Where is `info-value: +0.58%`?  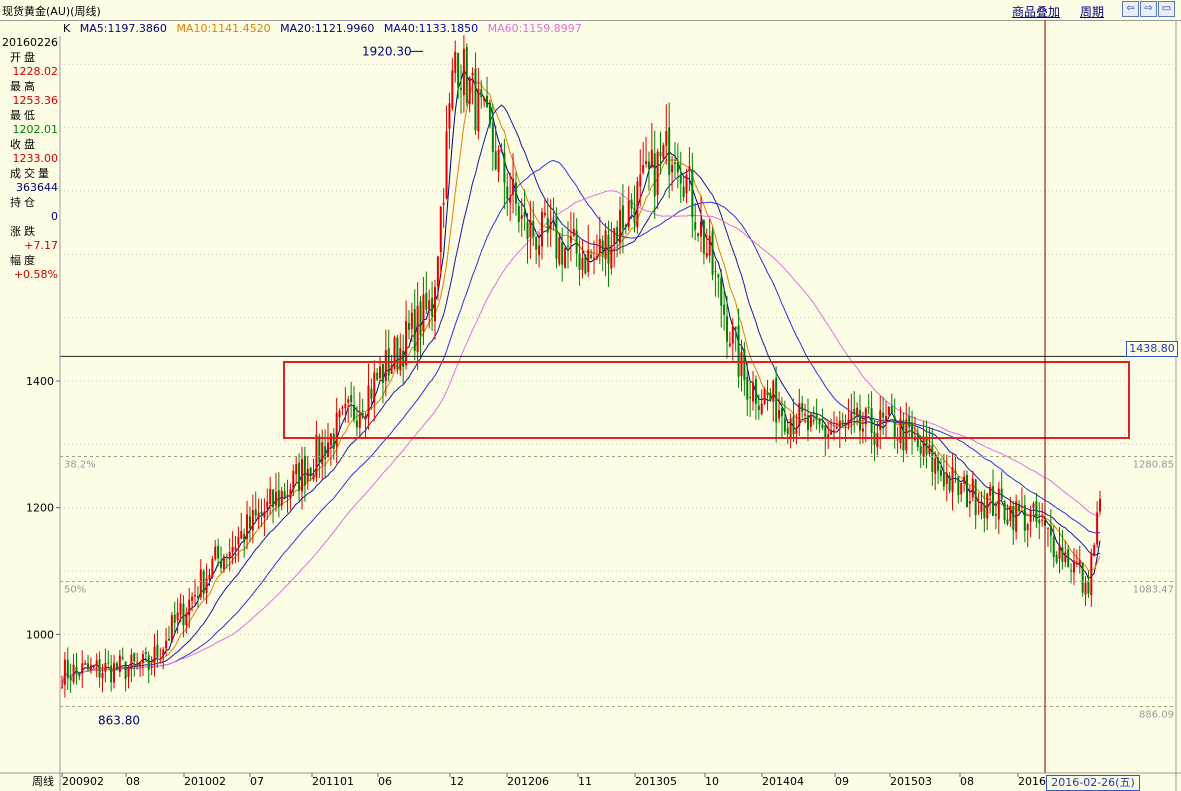
info-value: +0.58% is located at coordinates (35, 274).